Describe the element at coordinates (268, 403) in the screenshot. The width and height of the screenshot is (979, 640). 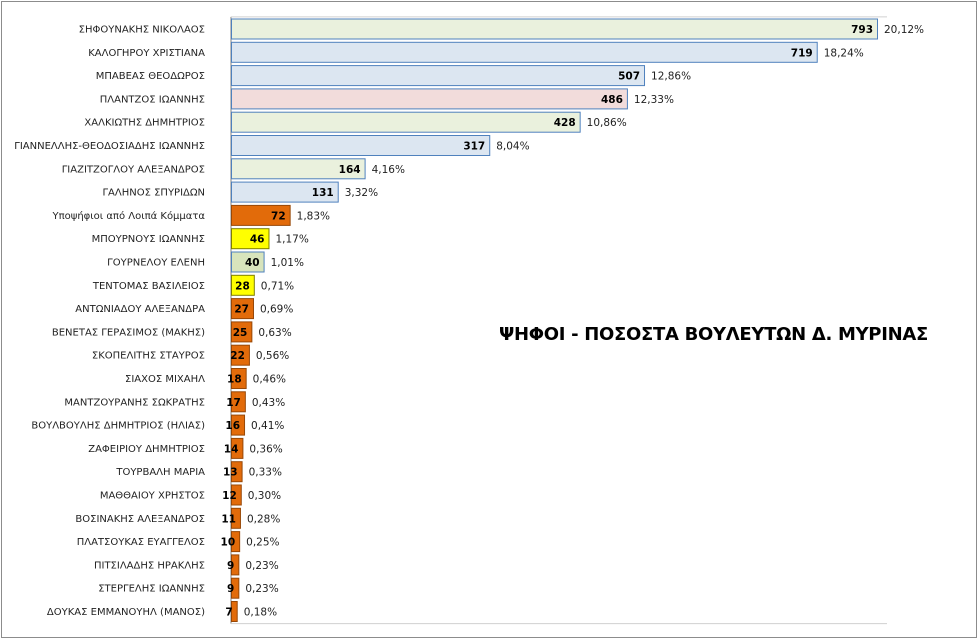
I see `percent-label: 0,43%` at that location.